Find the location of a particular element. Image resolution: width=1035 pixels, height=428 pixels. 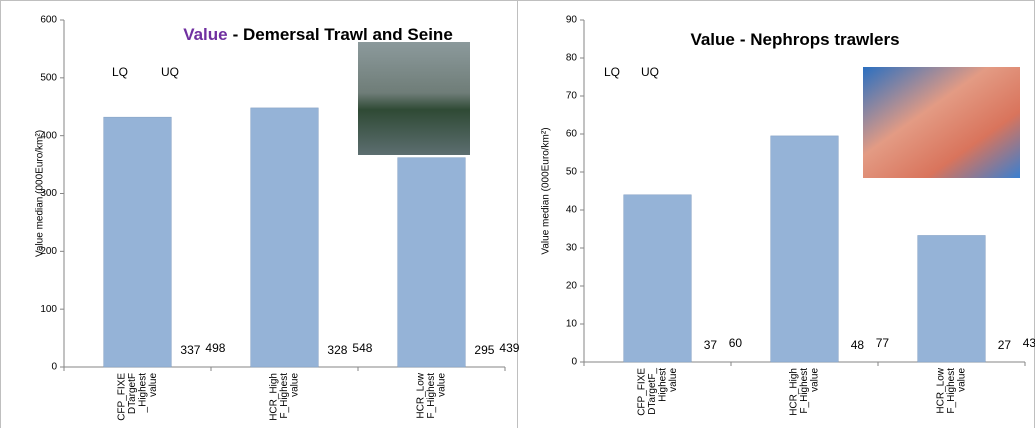

x-tick-label: _Highest is located at coordinates (142, 393).